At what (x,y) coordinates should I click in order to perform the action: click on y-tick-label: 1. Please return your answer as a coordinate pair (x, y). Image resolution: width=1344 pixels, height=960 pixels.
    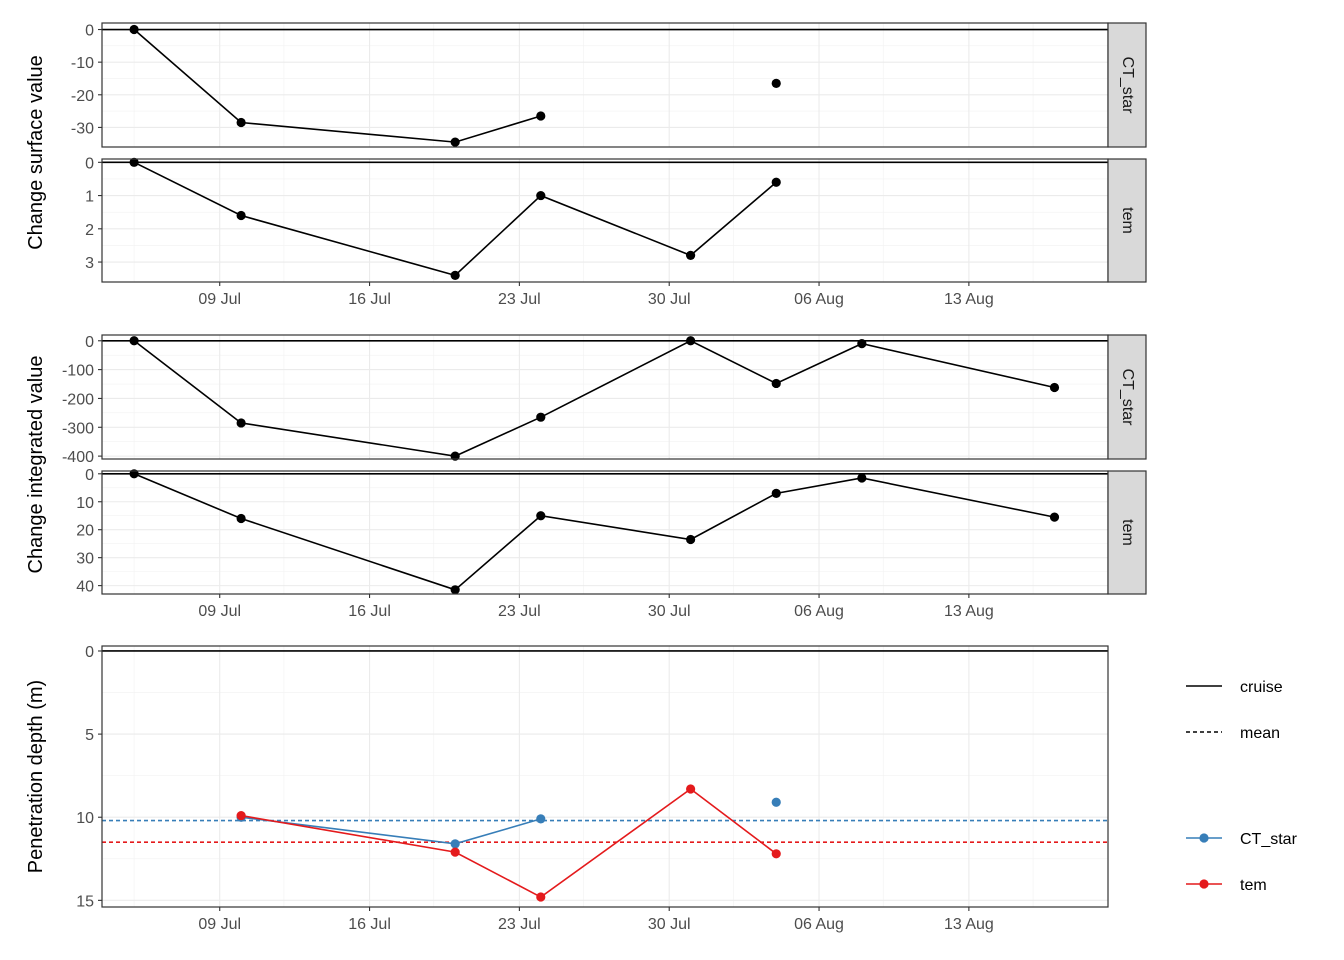
    Looking at the image, I should click on (89, 197).